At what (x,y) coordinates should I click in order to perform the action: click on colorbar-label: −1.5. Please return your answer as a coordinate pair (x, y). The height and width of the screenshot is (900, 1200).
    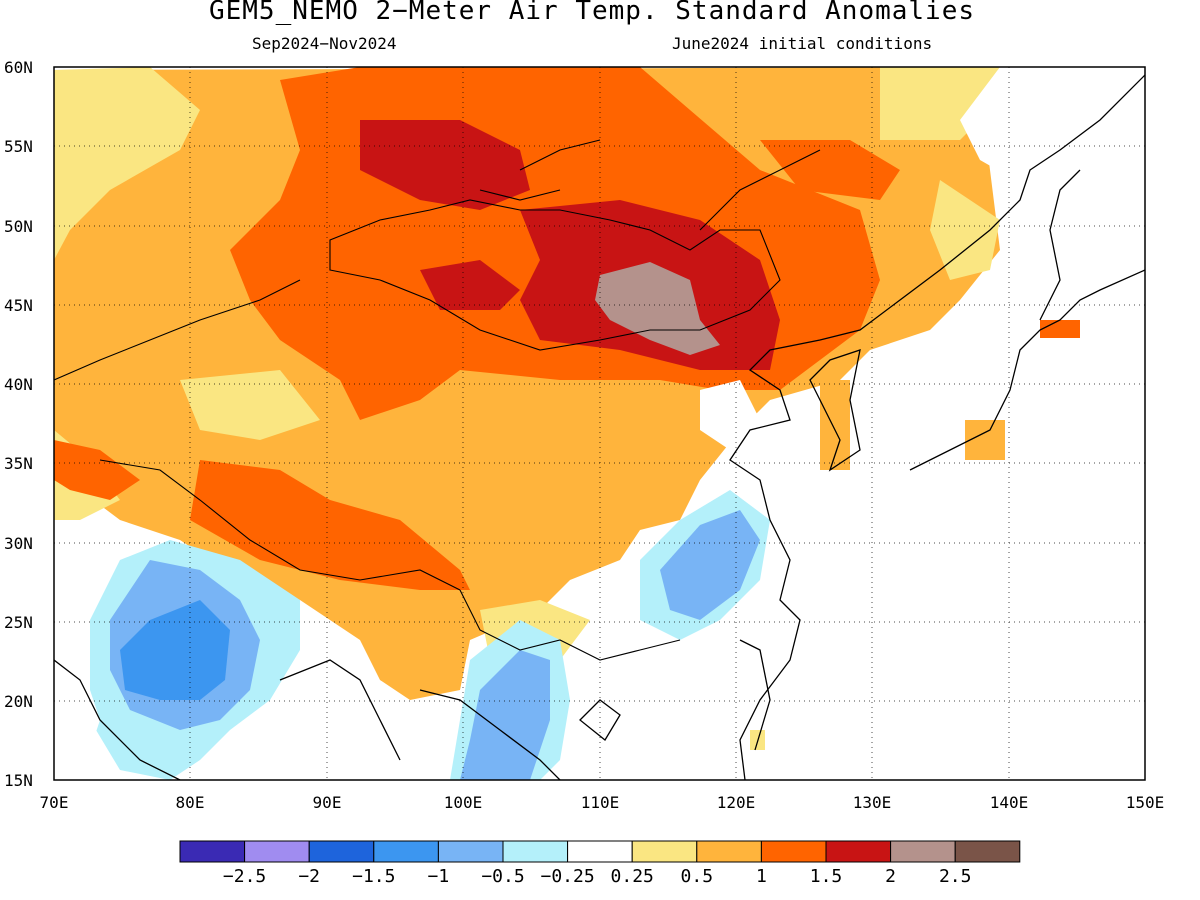
    Looking at the image, I should click on (373, 876).